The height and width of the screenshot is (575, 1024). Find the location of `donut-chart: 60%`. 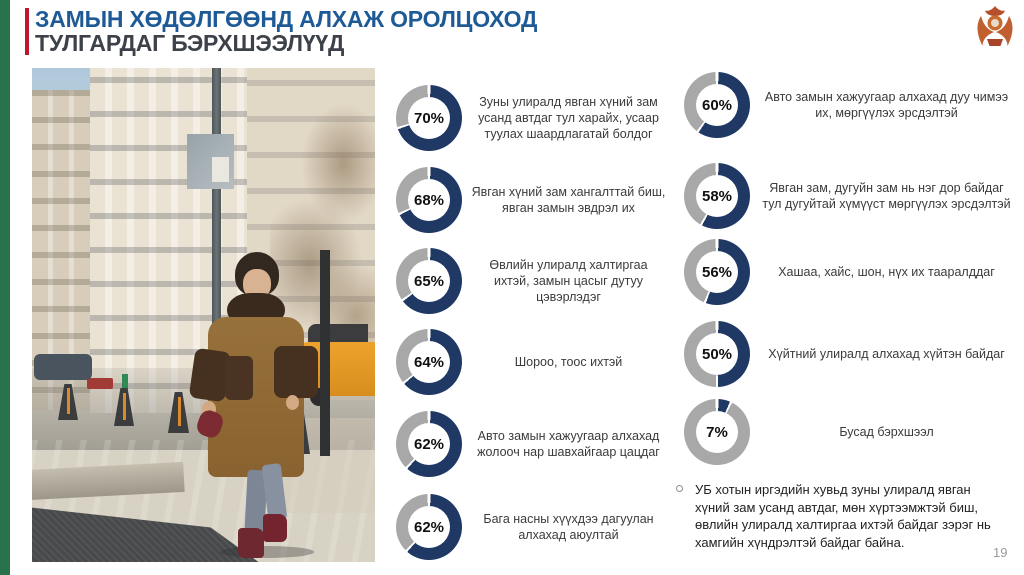

donut-chart: 60% is located at coordinates (717, 105).